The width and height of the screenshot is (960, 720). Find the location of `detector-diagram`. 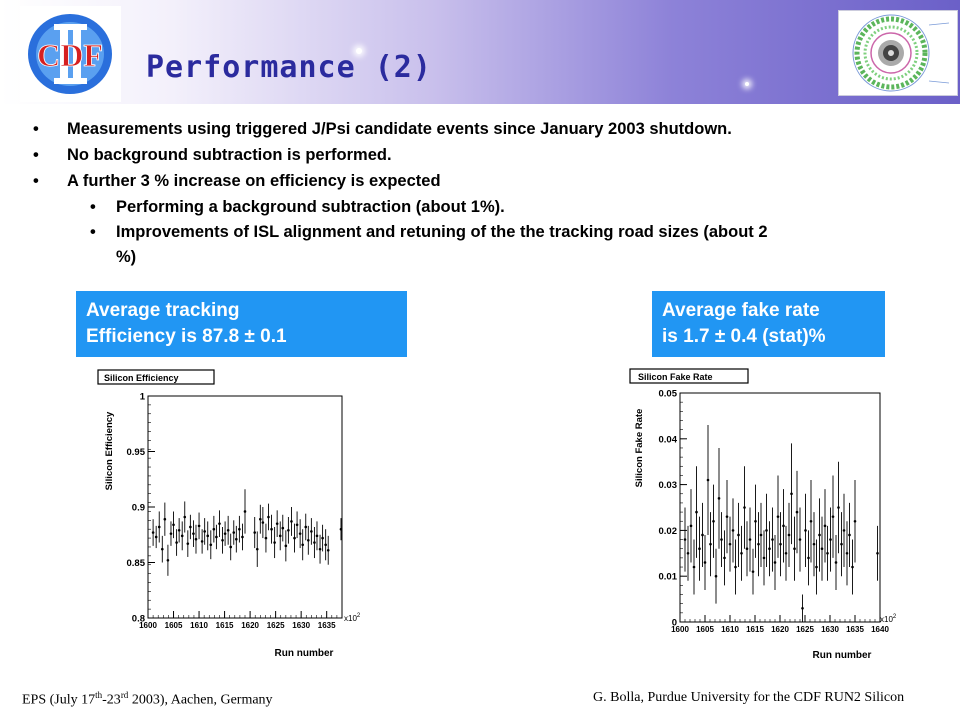

detector-diagram is located at coordinates (898, 53).